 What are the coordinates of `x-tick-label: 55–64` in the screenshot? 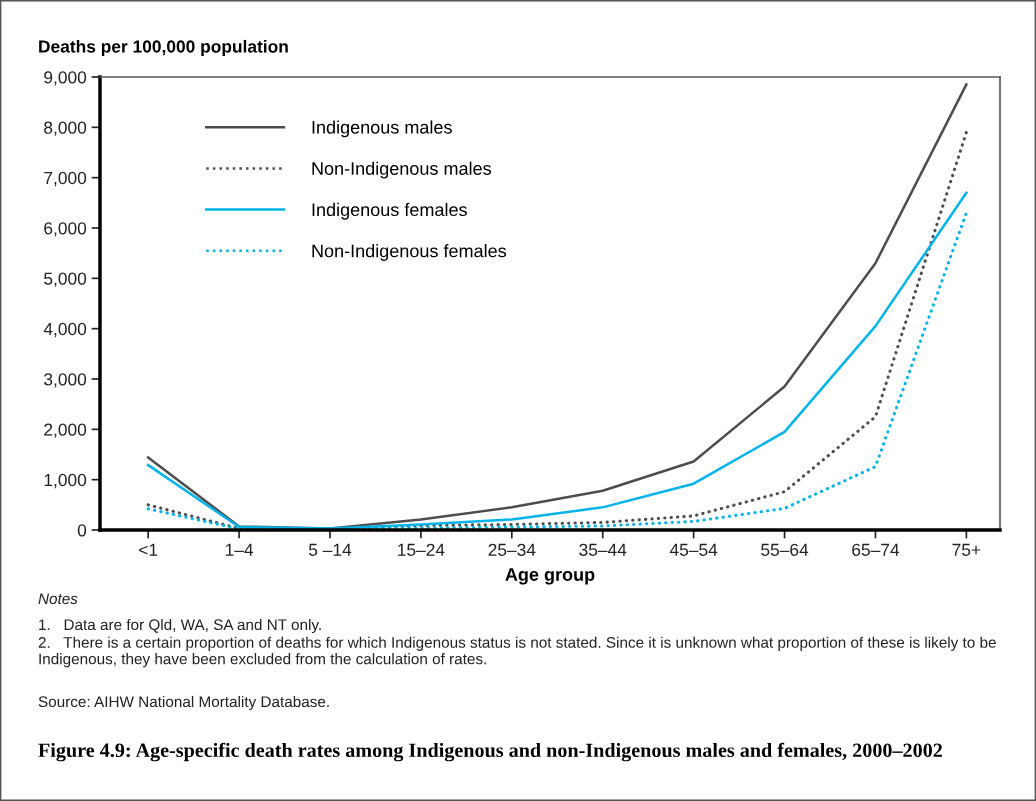 It's located at (785, 549).